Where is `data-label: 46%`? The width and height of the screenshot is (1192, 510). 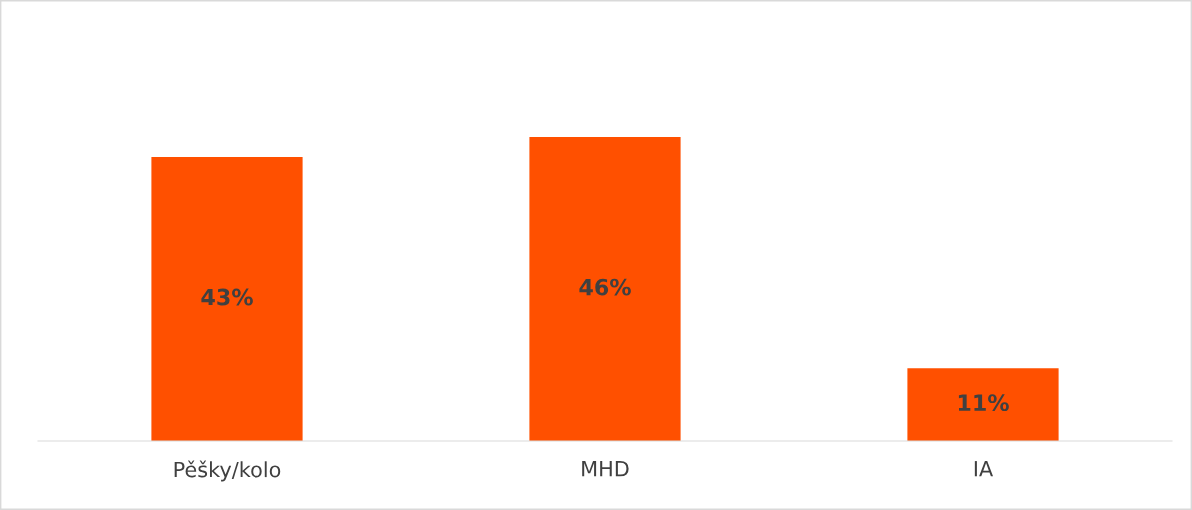
data-label: 46% is located at coordinates (605, 287).